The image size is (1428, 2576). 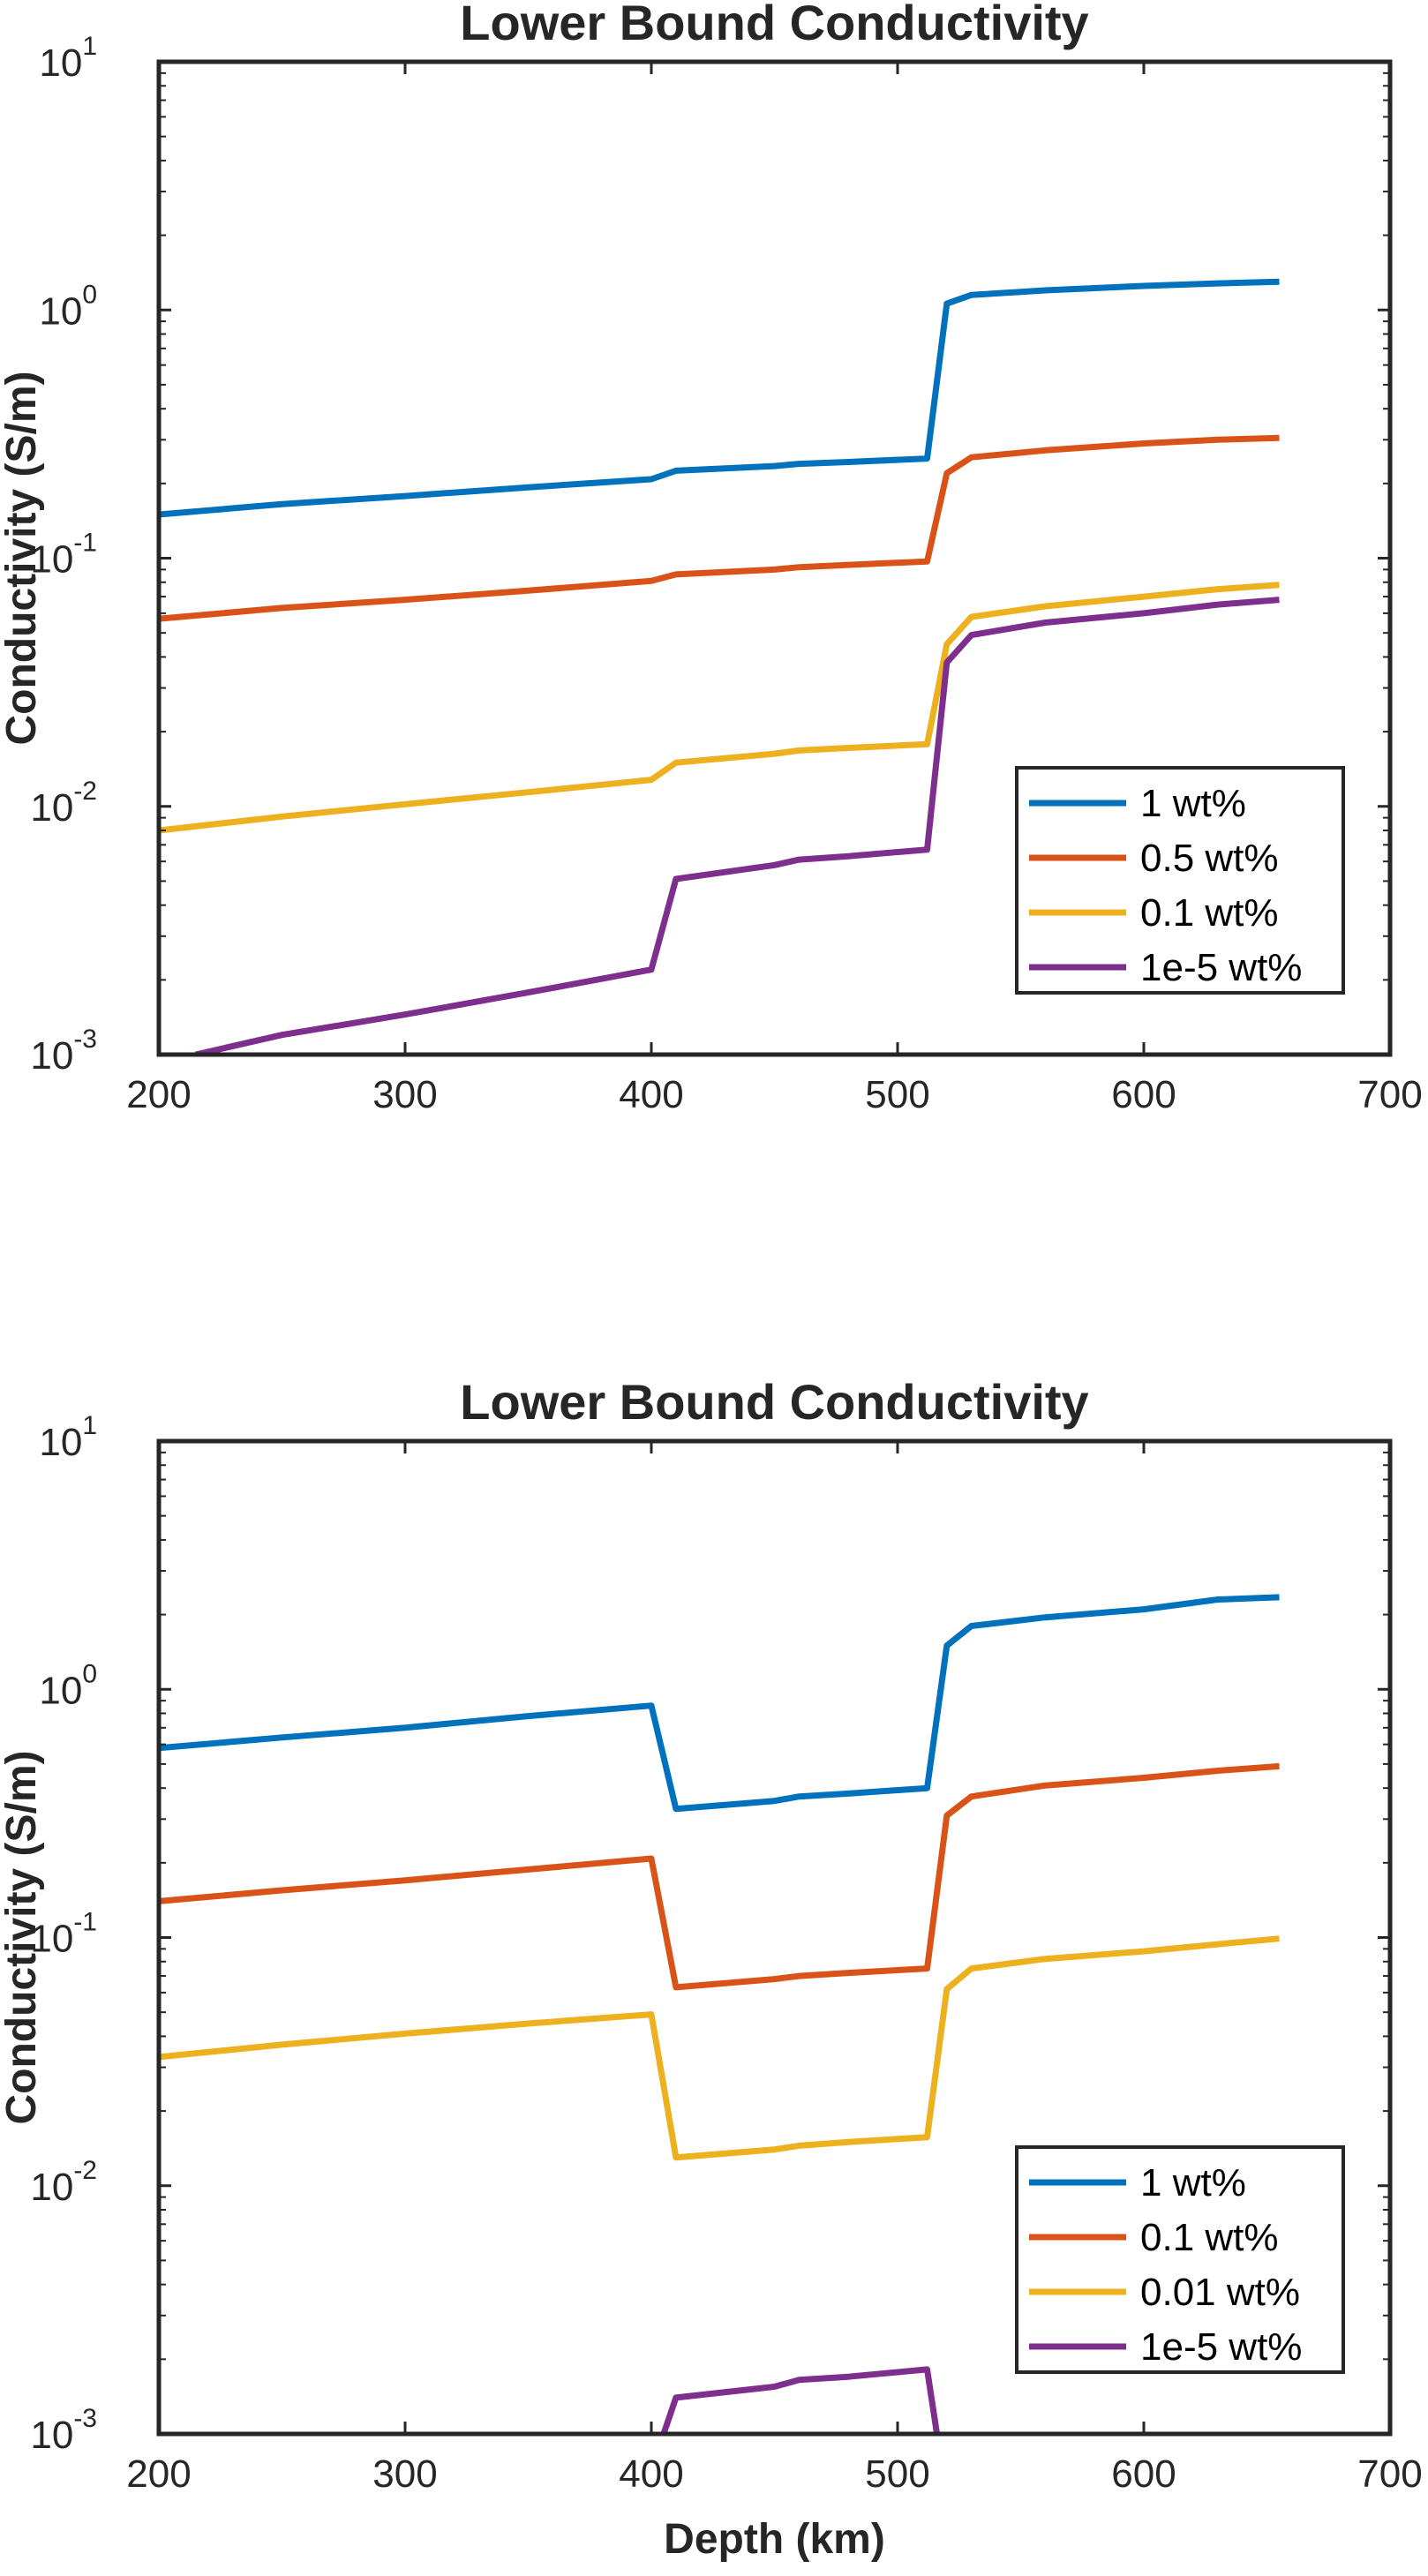 I want to click on legend-label: 0.5 wt%, so click(x=1209, y=858).